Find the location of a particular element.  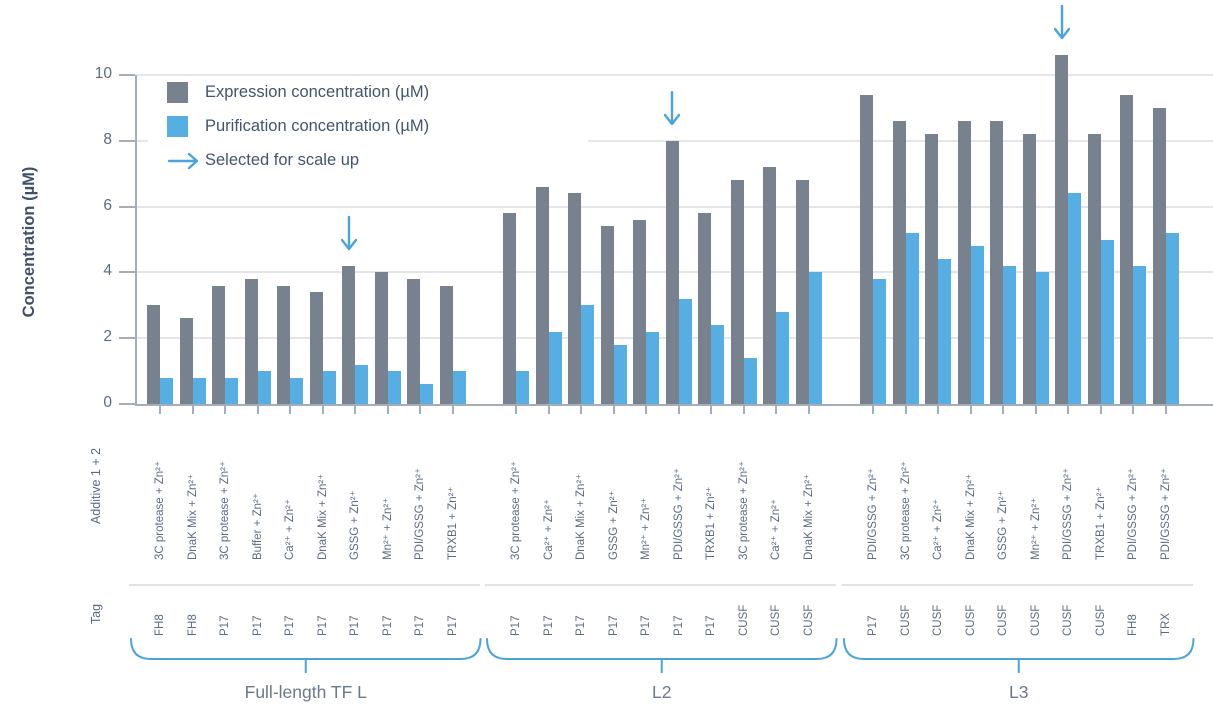

tag-label: FH8 is located at coordinates (160, 625).